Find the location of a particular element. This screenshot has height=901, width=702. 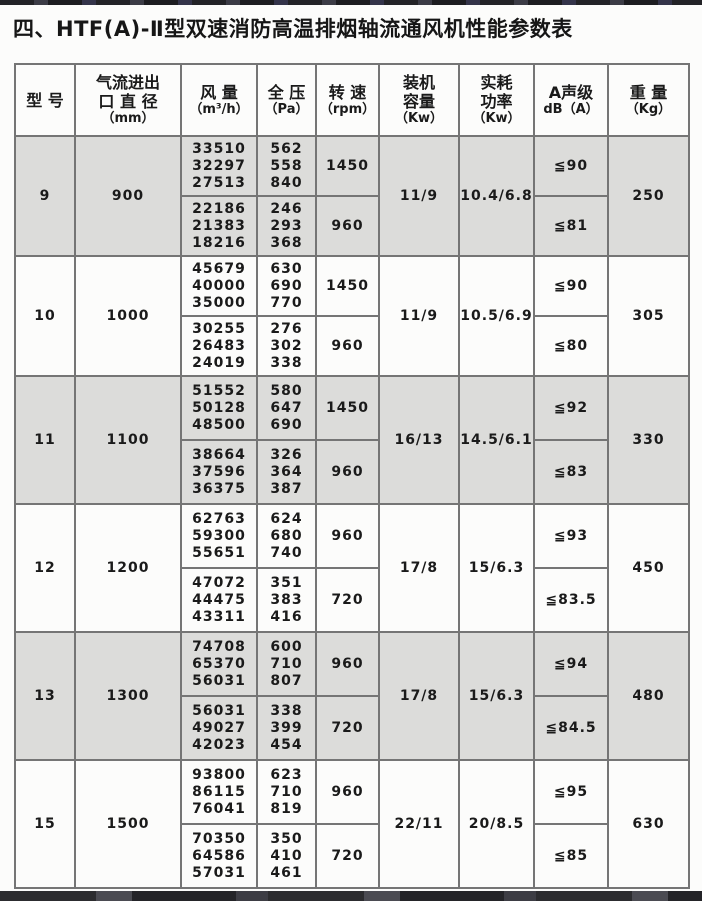

weight-cell: 480 is located at coordinates (648, 696).